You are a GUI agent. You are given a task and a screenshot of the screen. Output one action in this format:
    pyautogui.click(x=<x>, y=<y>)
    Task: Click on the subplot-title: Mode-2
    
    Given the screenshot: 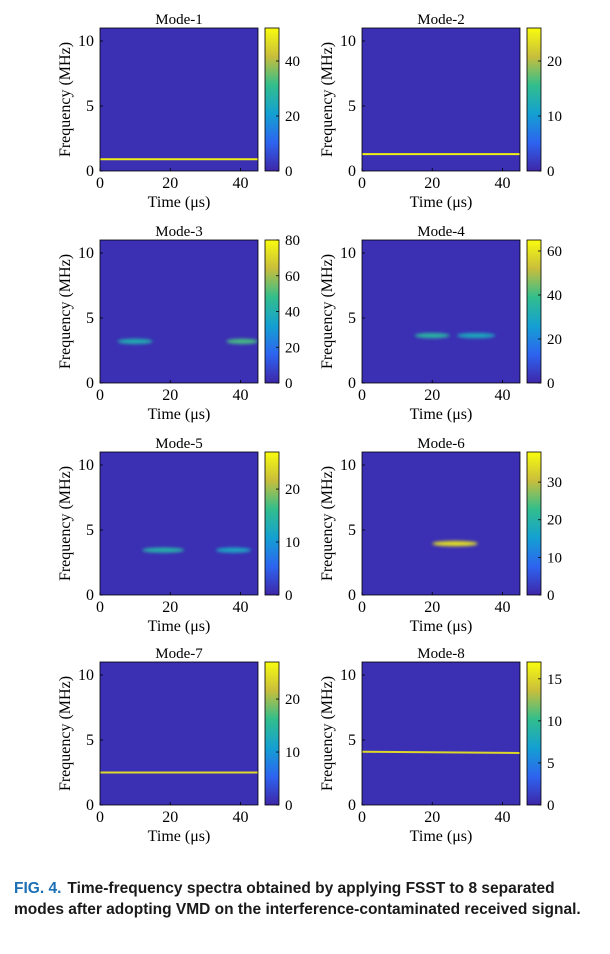 What is the action you would take?
    pyautogui.click(x=441, y=20)
    